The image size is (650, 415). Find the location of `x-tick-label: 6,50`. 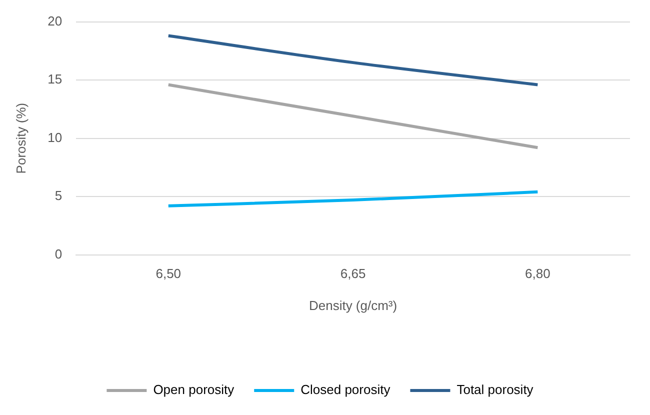

x-tick-label: 6,50 is located at coordinates (169, 274).